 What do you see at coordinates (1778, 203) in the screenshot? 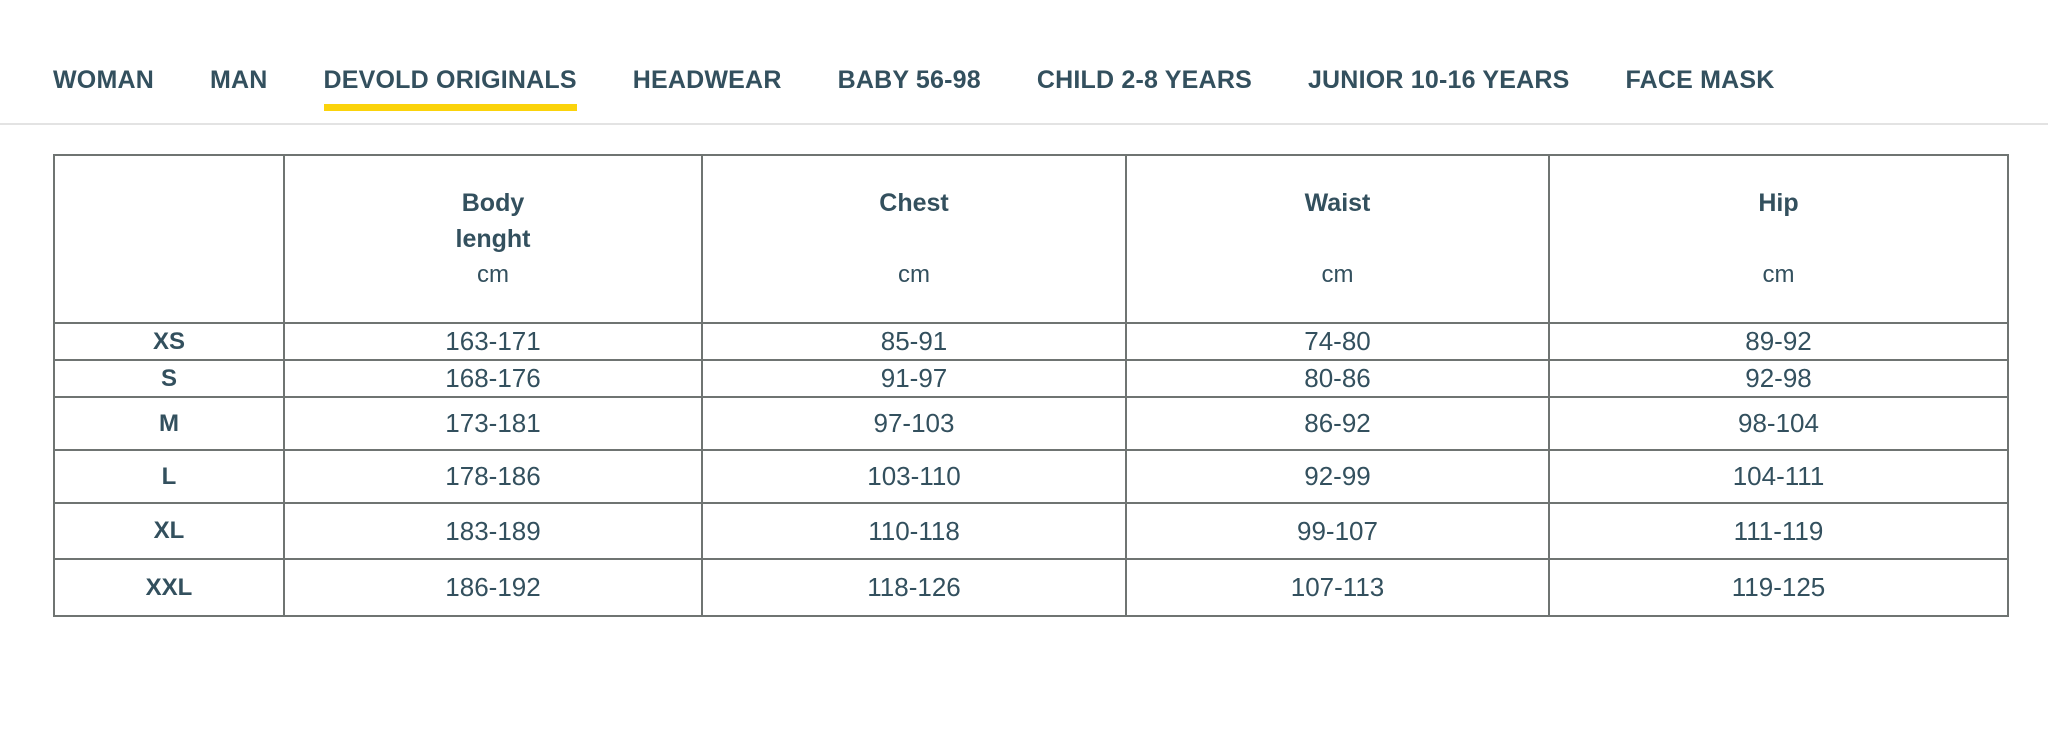
I see `column-title: Hip` at bounding box center [1778, 203].